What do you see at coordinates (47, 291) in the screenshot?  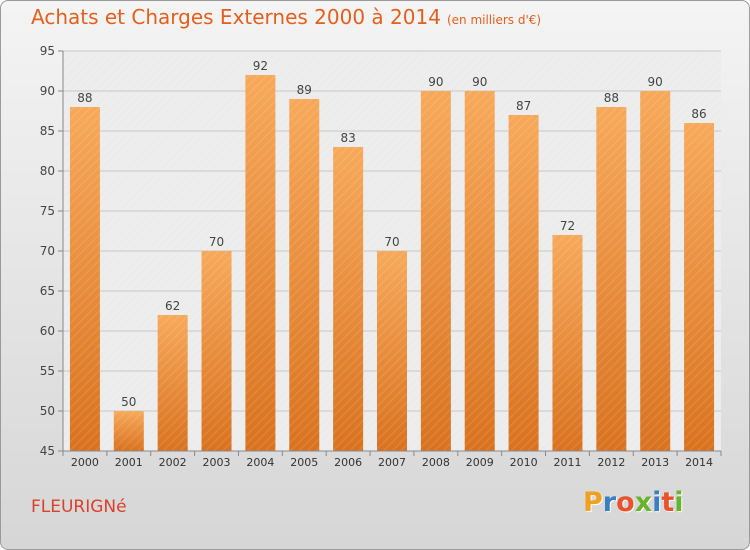 I see `y-tick-label: 65` at bounding box center [47, 291].